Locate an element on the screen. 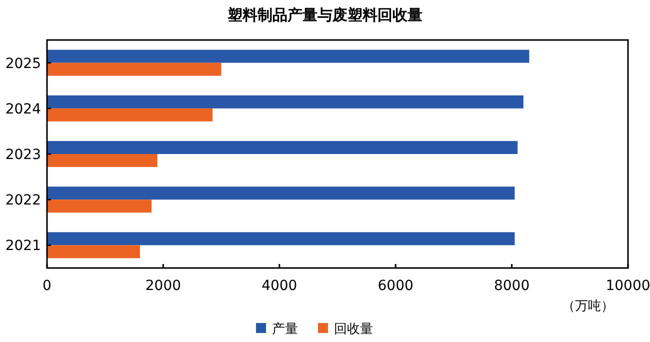 Image resolution: width=650 pixels, height=342 pixels. y-tick-label: 2022 is located at coordinates (23, 200).